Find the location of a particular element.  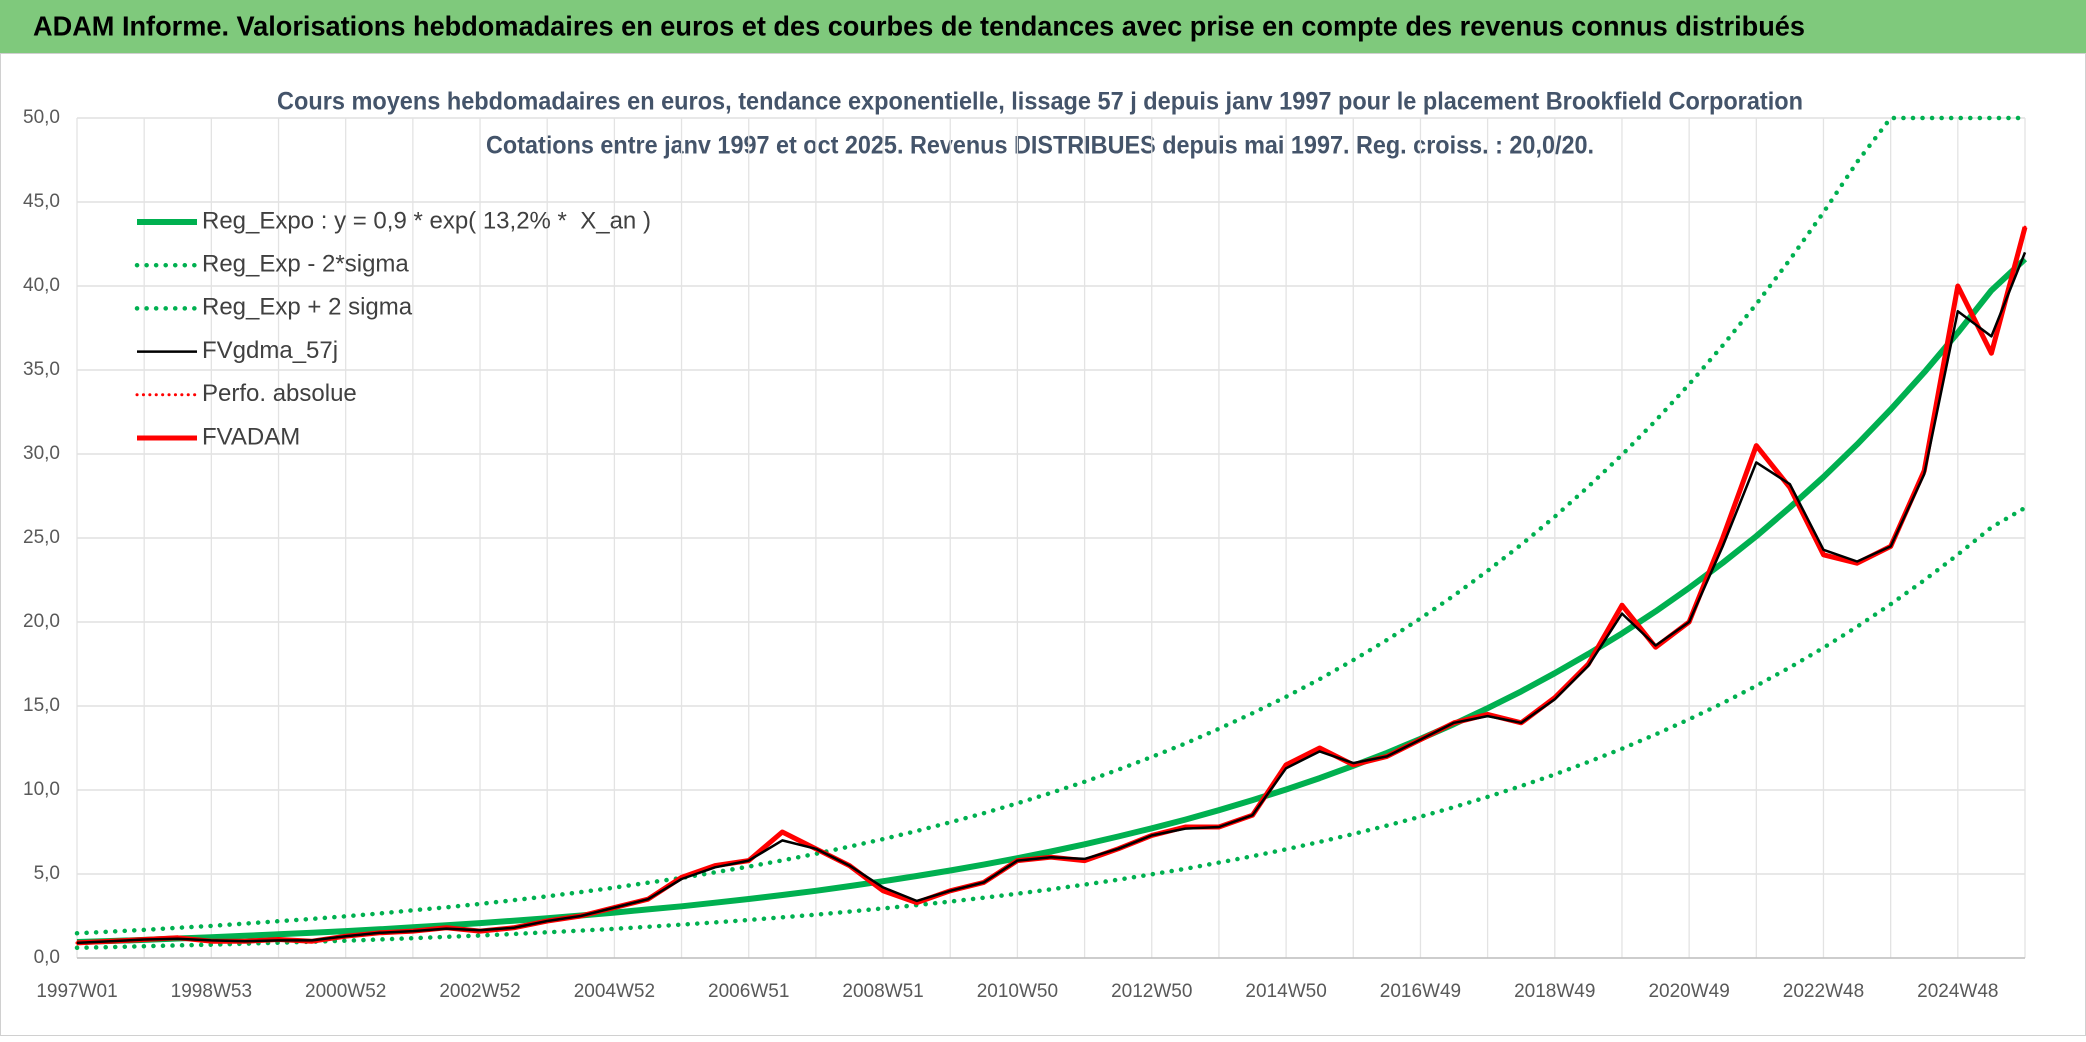

legend-label: FVADAM is located at coordinates (251, 436).